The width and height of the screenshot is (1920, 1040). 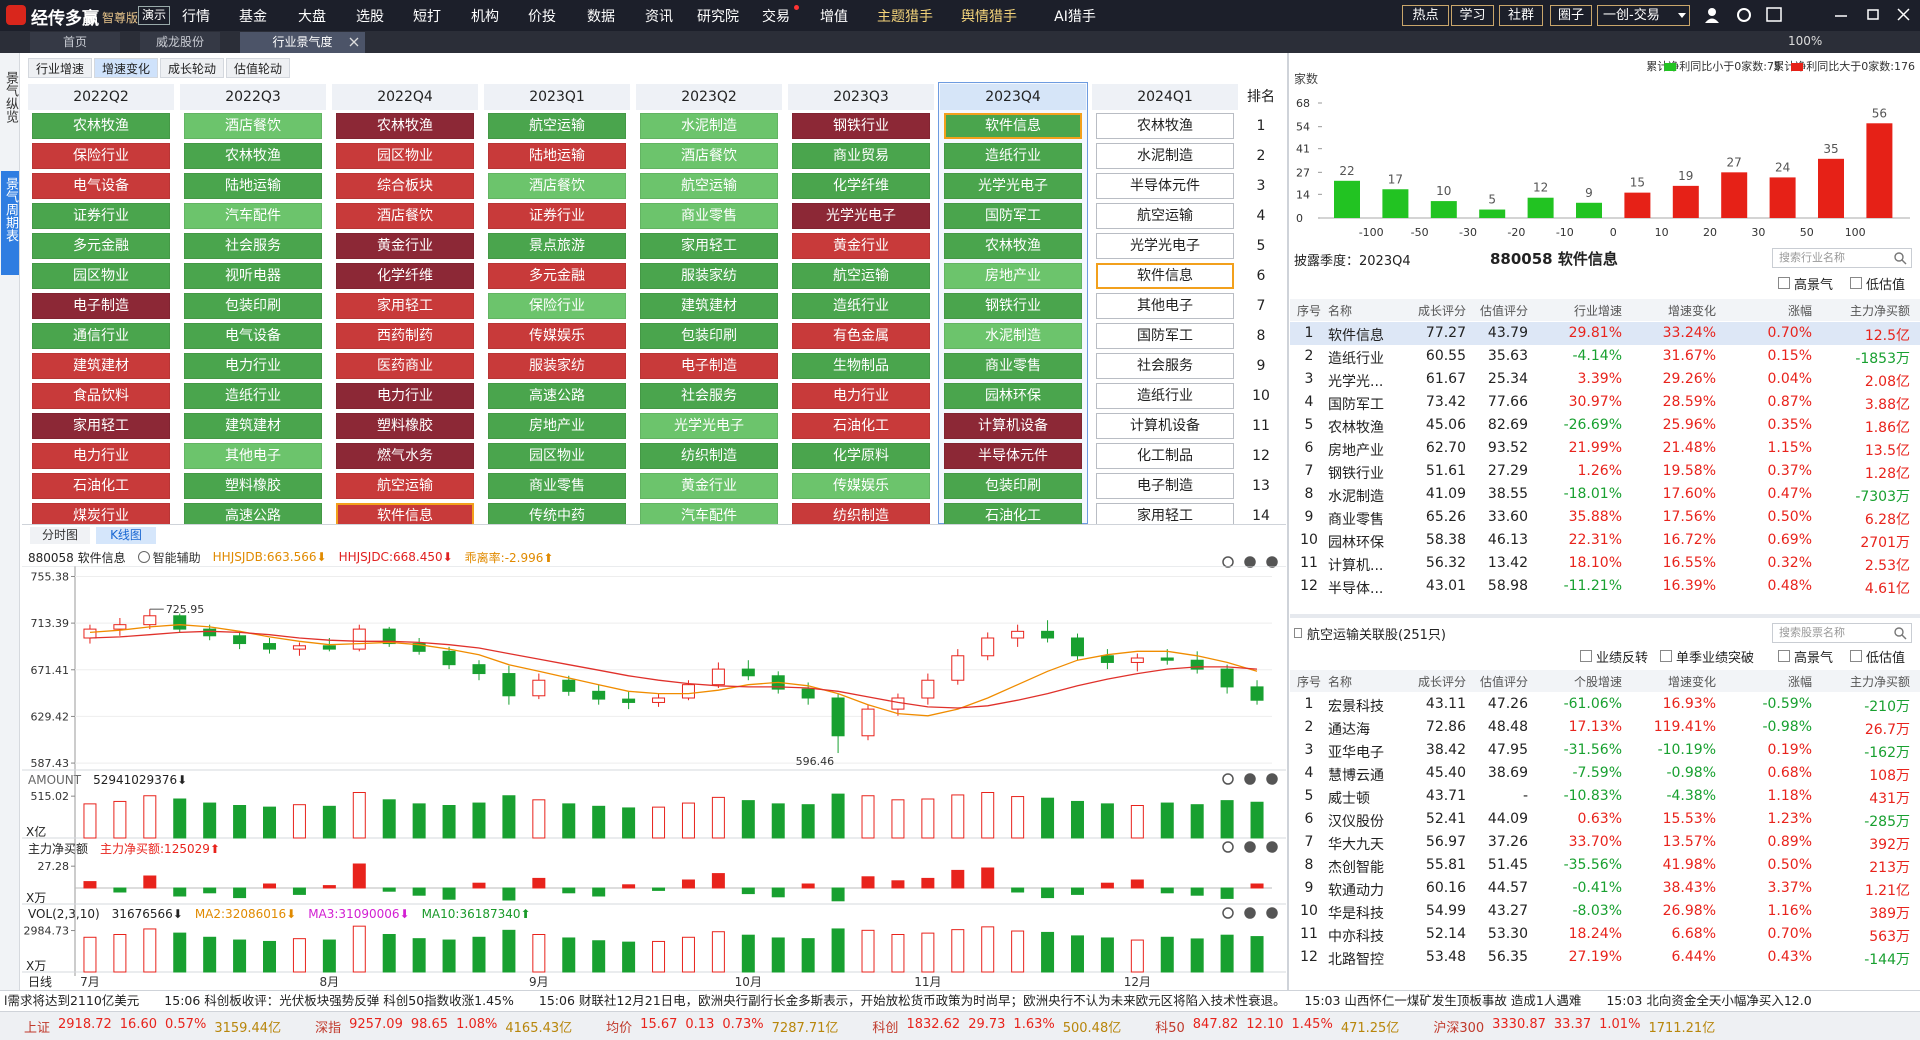 What do you see at coordinates (557, 336) in the screenshot?
I see `industry-cell: 传媒娱乐` at bounding box center [557, 336].